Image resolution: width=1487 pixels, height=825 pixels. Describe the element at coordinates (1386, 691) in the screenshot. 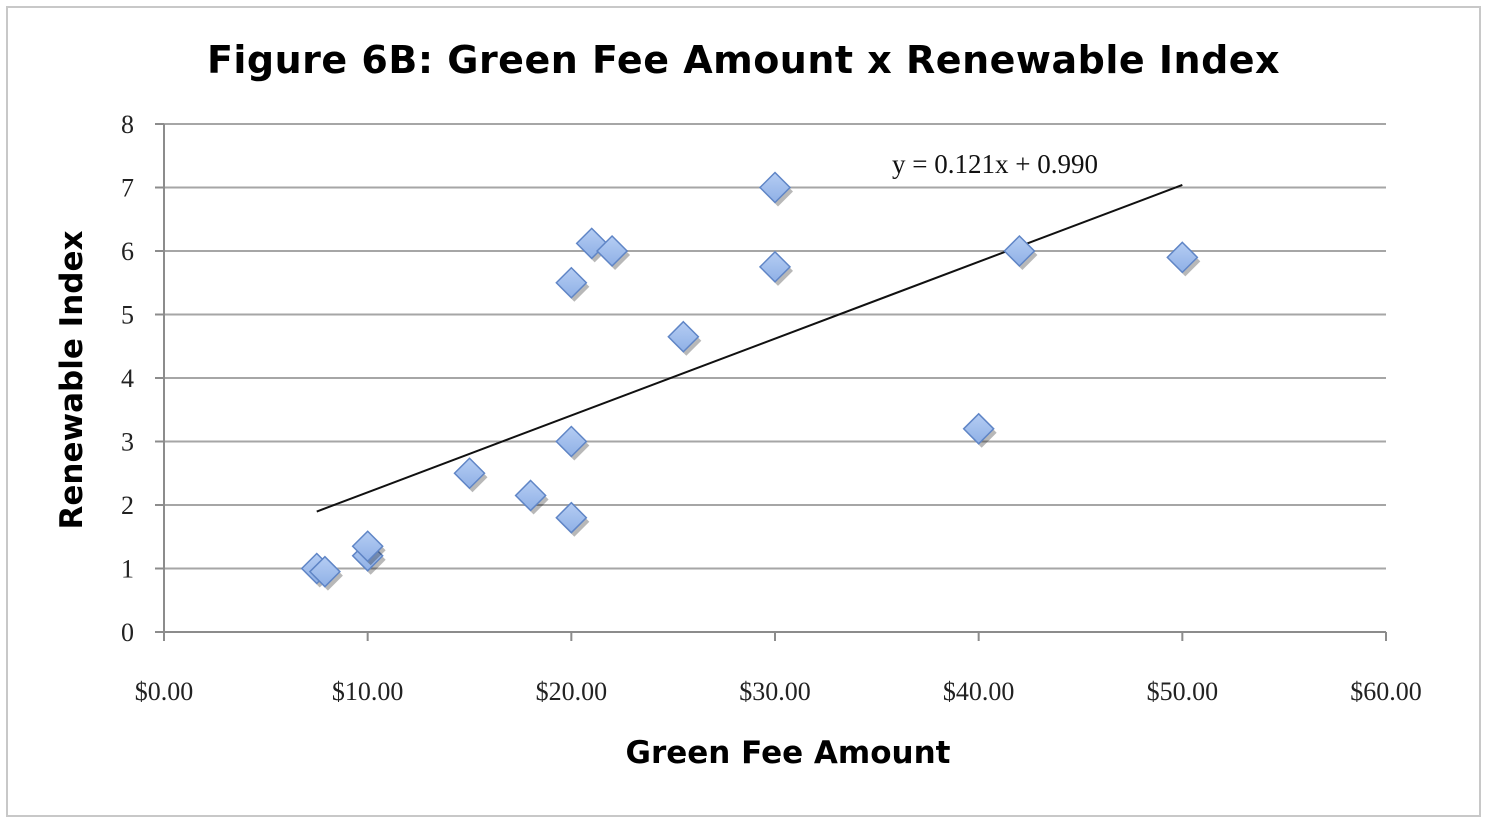

I see `x-tick-label: $60.00` at that location.